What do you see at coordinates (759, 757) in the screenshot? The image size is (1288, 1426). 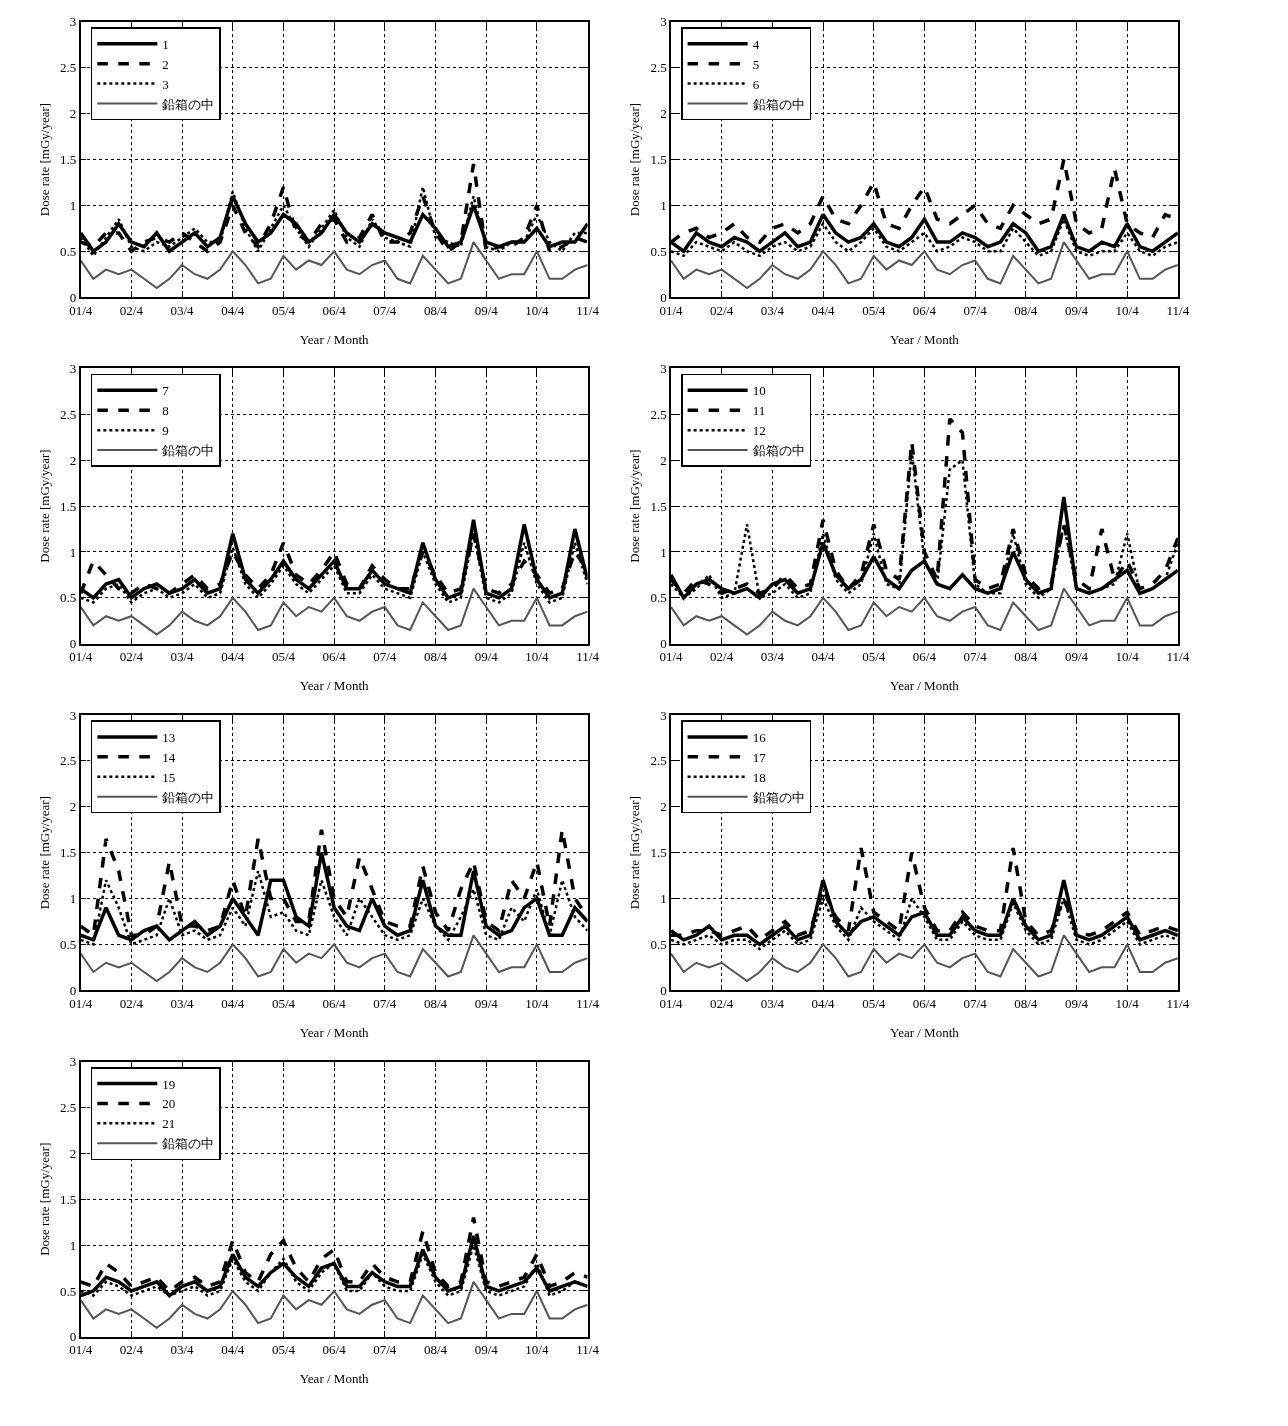 I see `legend-label: 17` at bounding box center [759, 757].